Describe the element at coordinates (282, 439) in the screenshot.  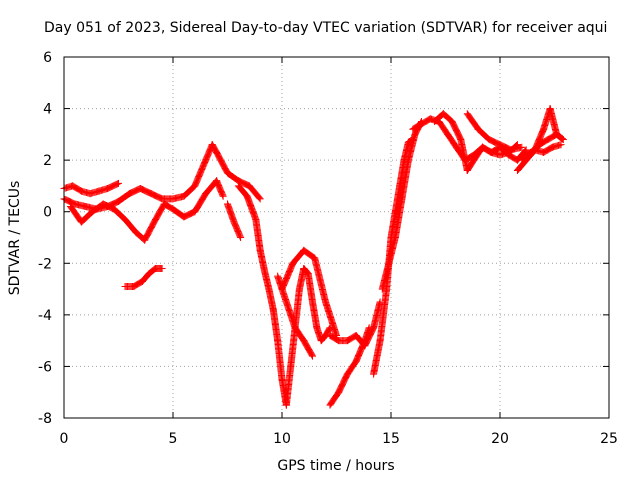
I see `x-tick-label: 10` at that location.